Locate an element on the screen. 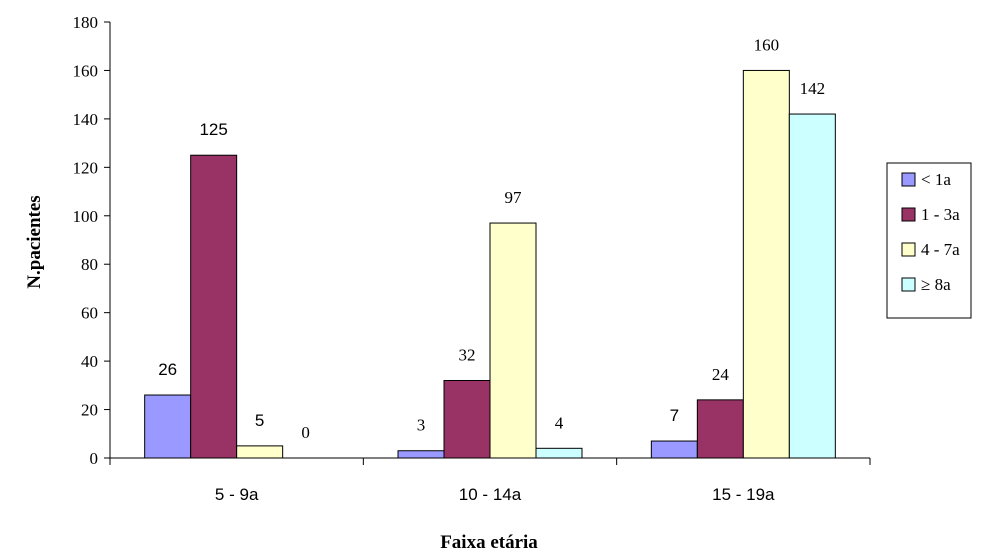 The width and height of the screenshot is (983, 554). y-tick-label: 40 is located at coordinates (89, 361).